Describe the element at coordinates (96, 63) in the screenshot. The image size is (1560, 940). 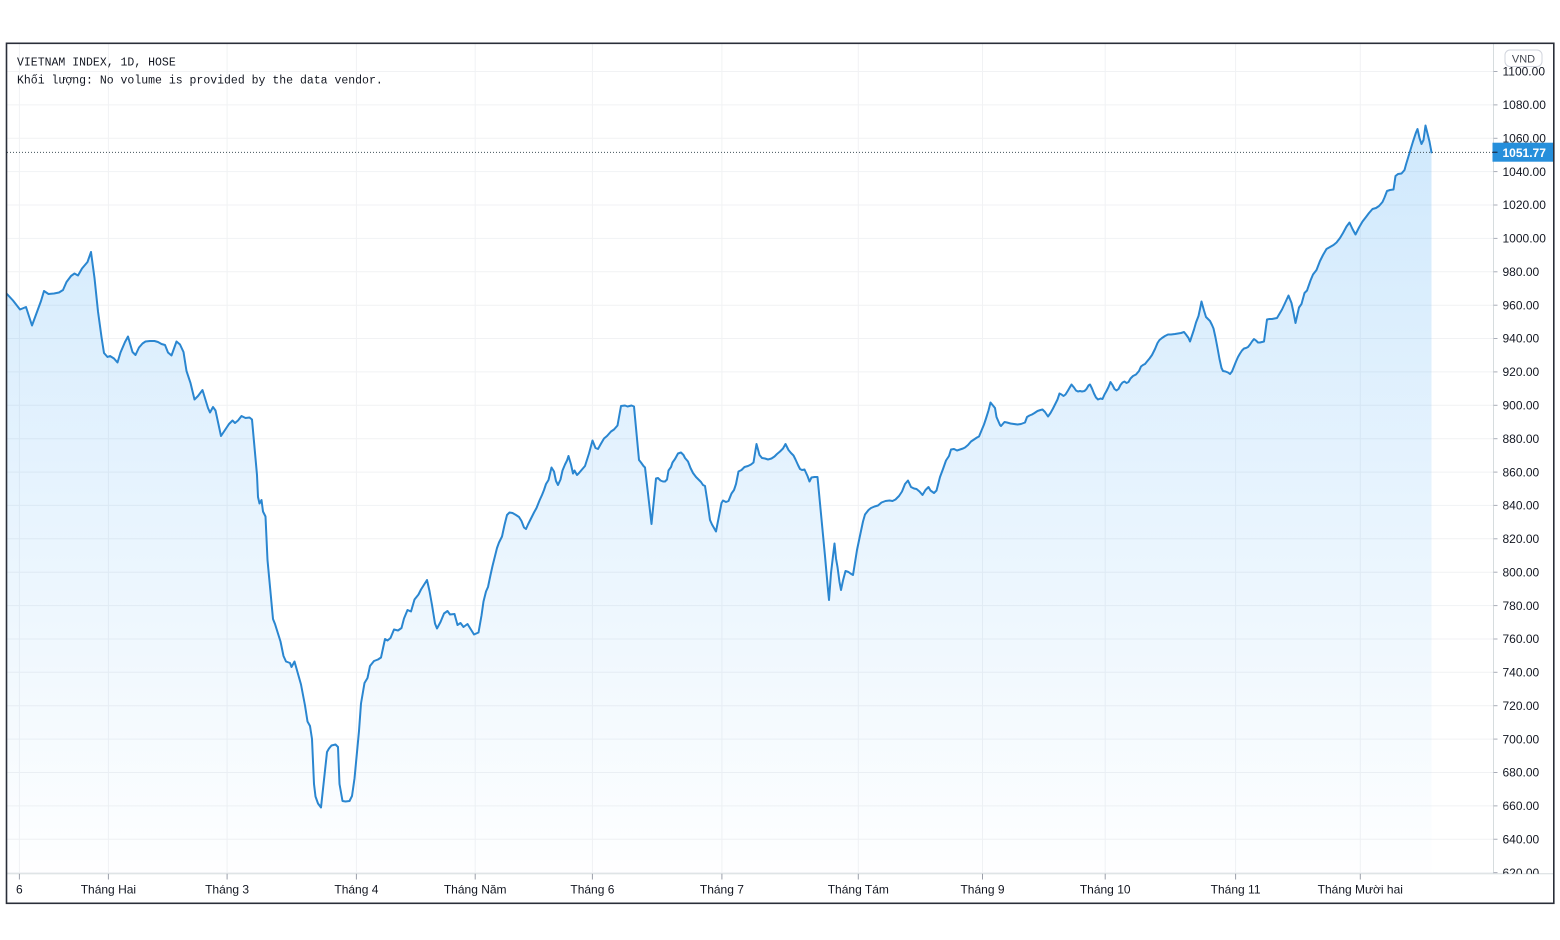
I see `svg-text: VIETNAM INDEX, 1D, HOSE` at that location.